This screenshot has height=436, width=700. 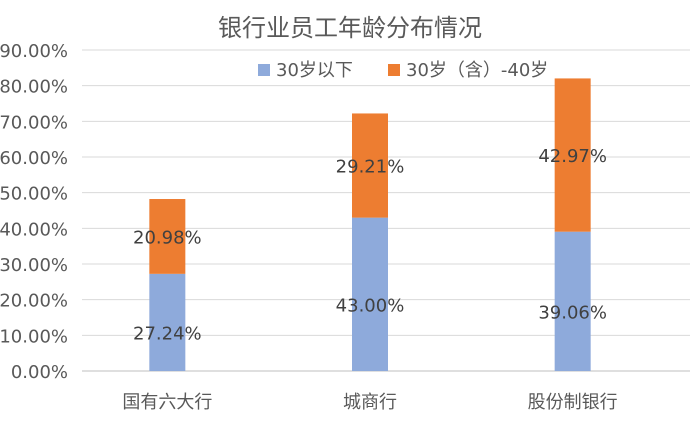 I want to click on data-label: 20.98%, so click(x=167, y=237).